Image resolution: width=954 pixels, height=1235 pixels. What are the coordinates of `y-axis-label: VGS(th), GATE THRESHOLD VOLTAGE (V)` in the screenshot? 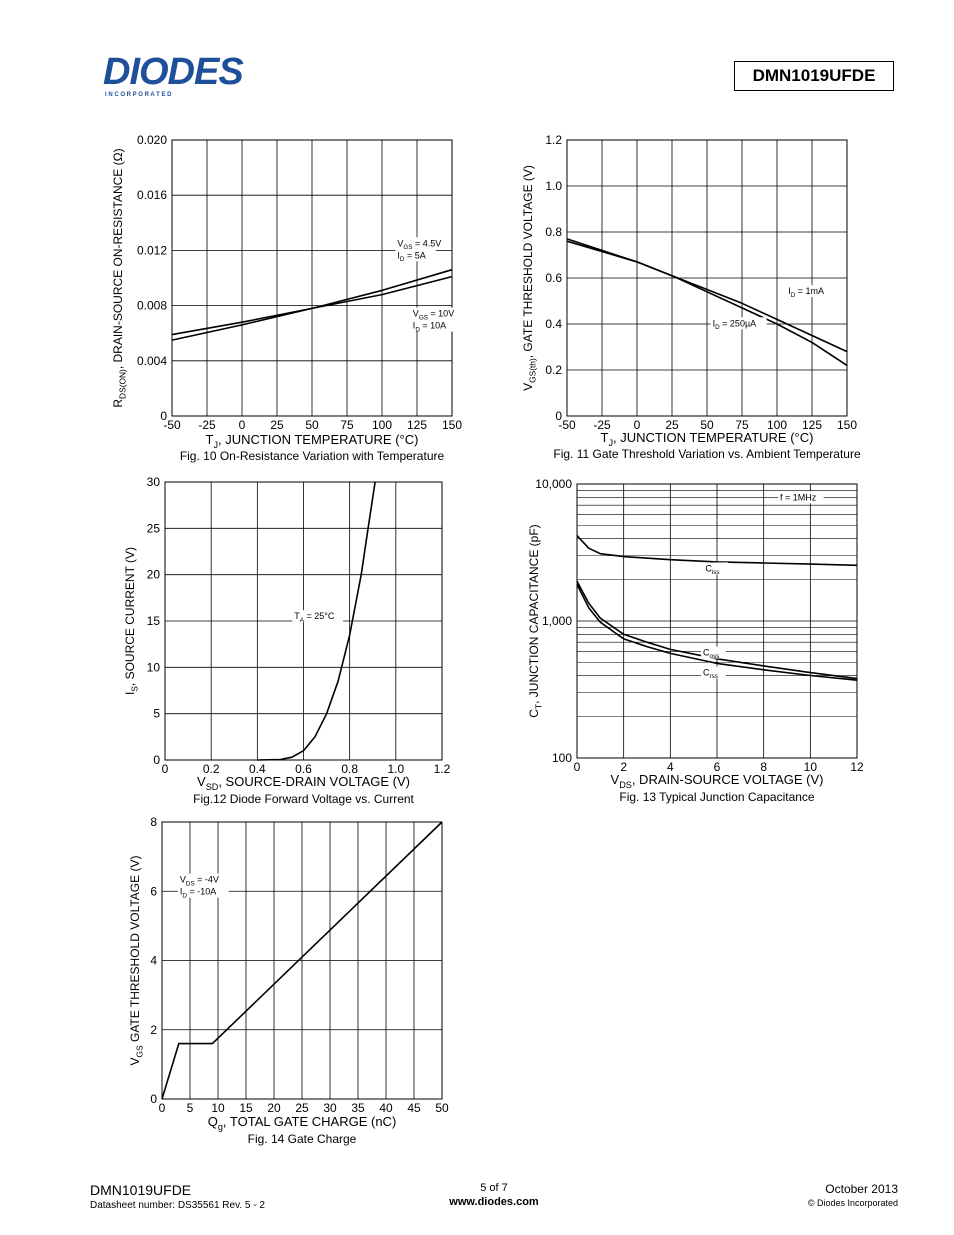 It's located at (529, 278).